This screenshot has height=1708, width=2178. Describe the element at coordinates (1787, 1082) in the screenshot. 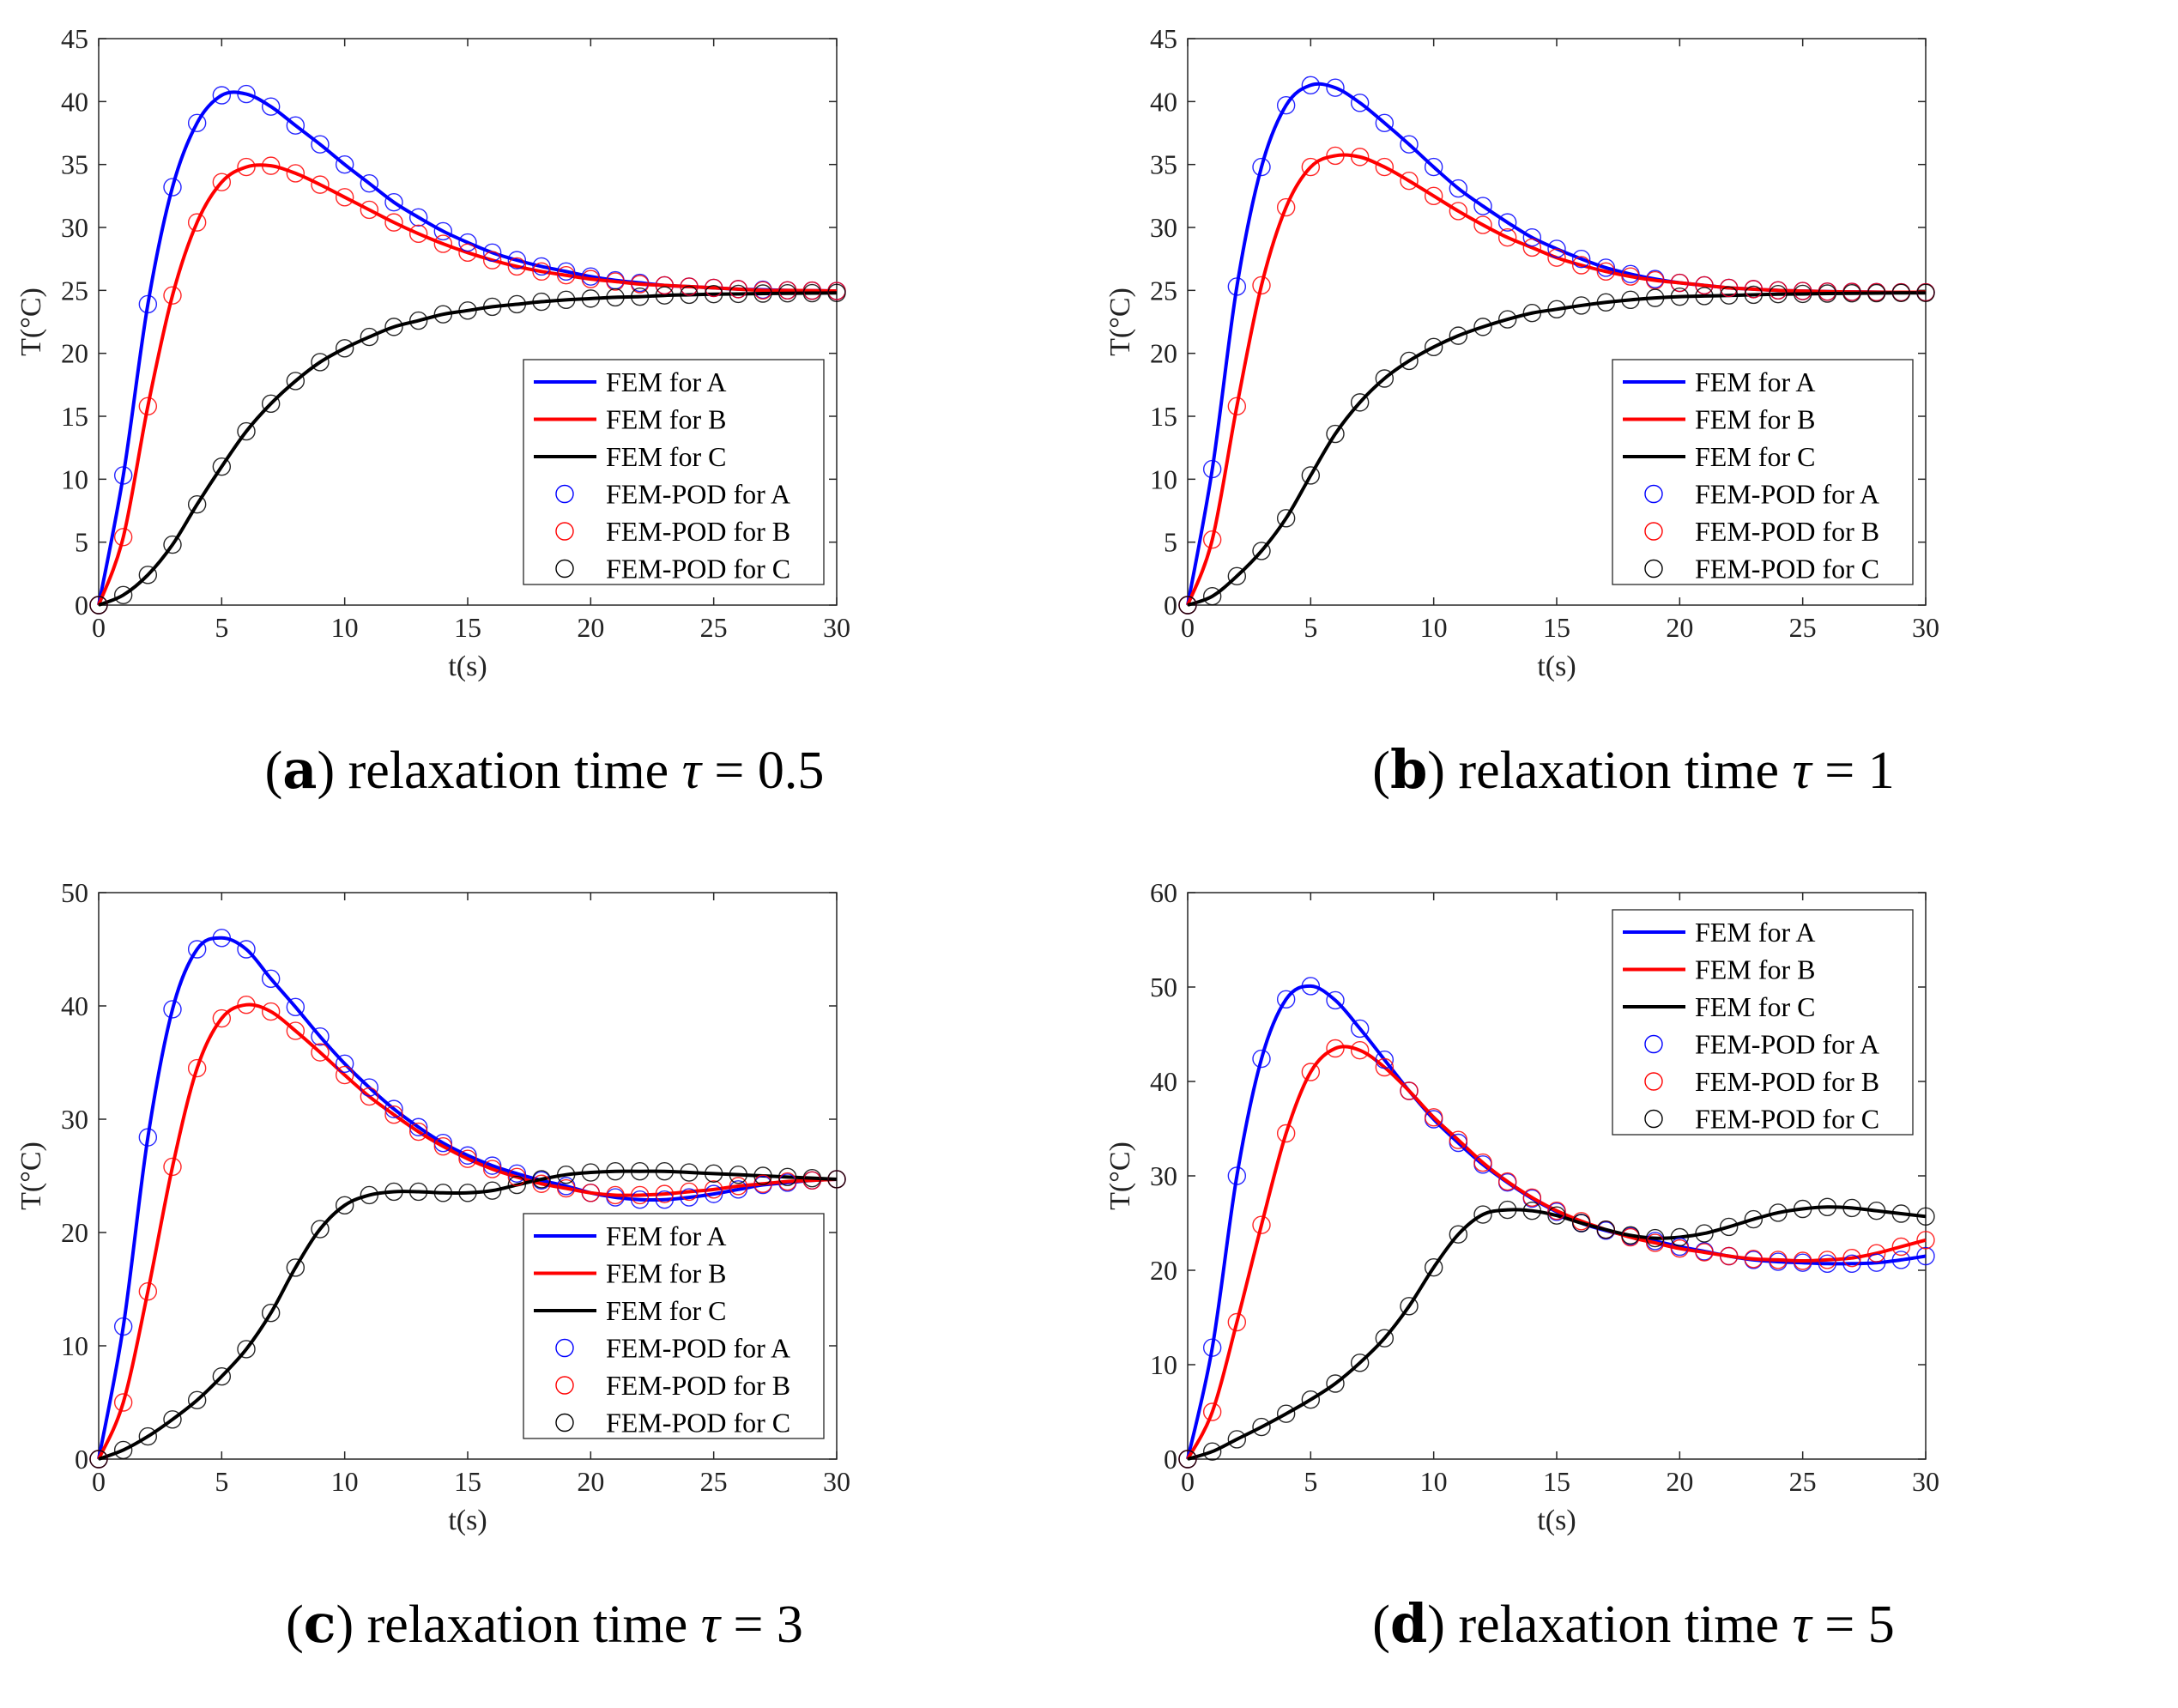

I see `legend-text-d-4: FEM-POD for B` at that location.